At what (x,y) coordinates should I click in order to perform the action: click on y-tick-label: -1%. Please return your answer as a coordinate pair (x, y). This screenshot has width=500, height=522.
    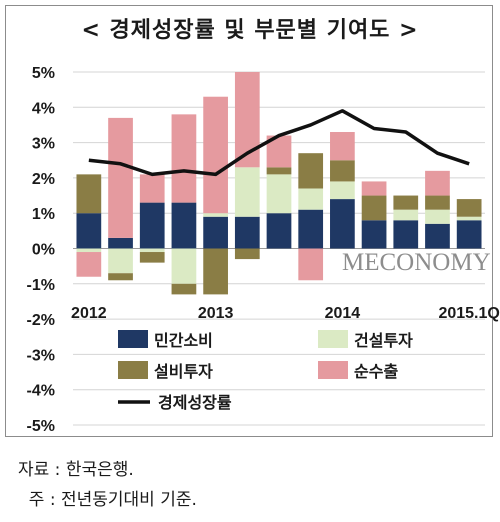
    Looking at the image, I should click on (41, 285).